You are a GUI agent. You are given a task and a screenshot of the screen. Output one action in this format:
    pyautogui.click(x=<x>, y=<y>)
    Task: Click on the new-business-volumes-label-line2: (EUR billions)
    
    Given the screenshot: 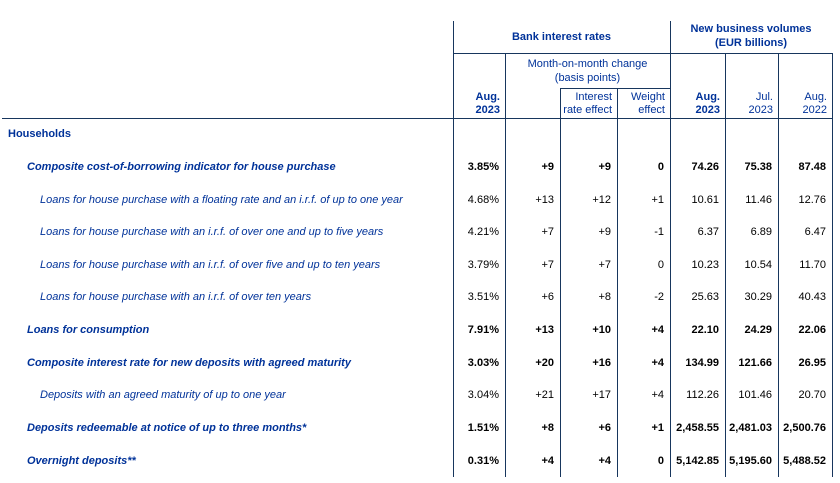 What is the action you would take?
    pyautogui.click(x=751, y=42)
    